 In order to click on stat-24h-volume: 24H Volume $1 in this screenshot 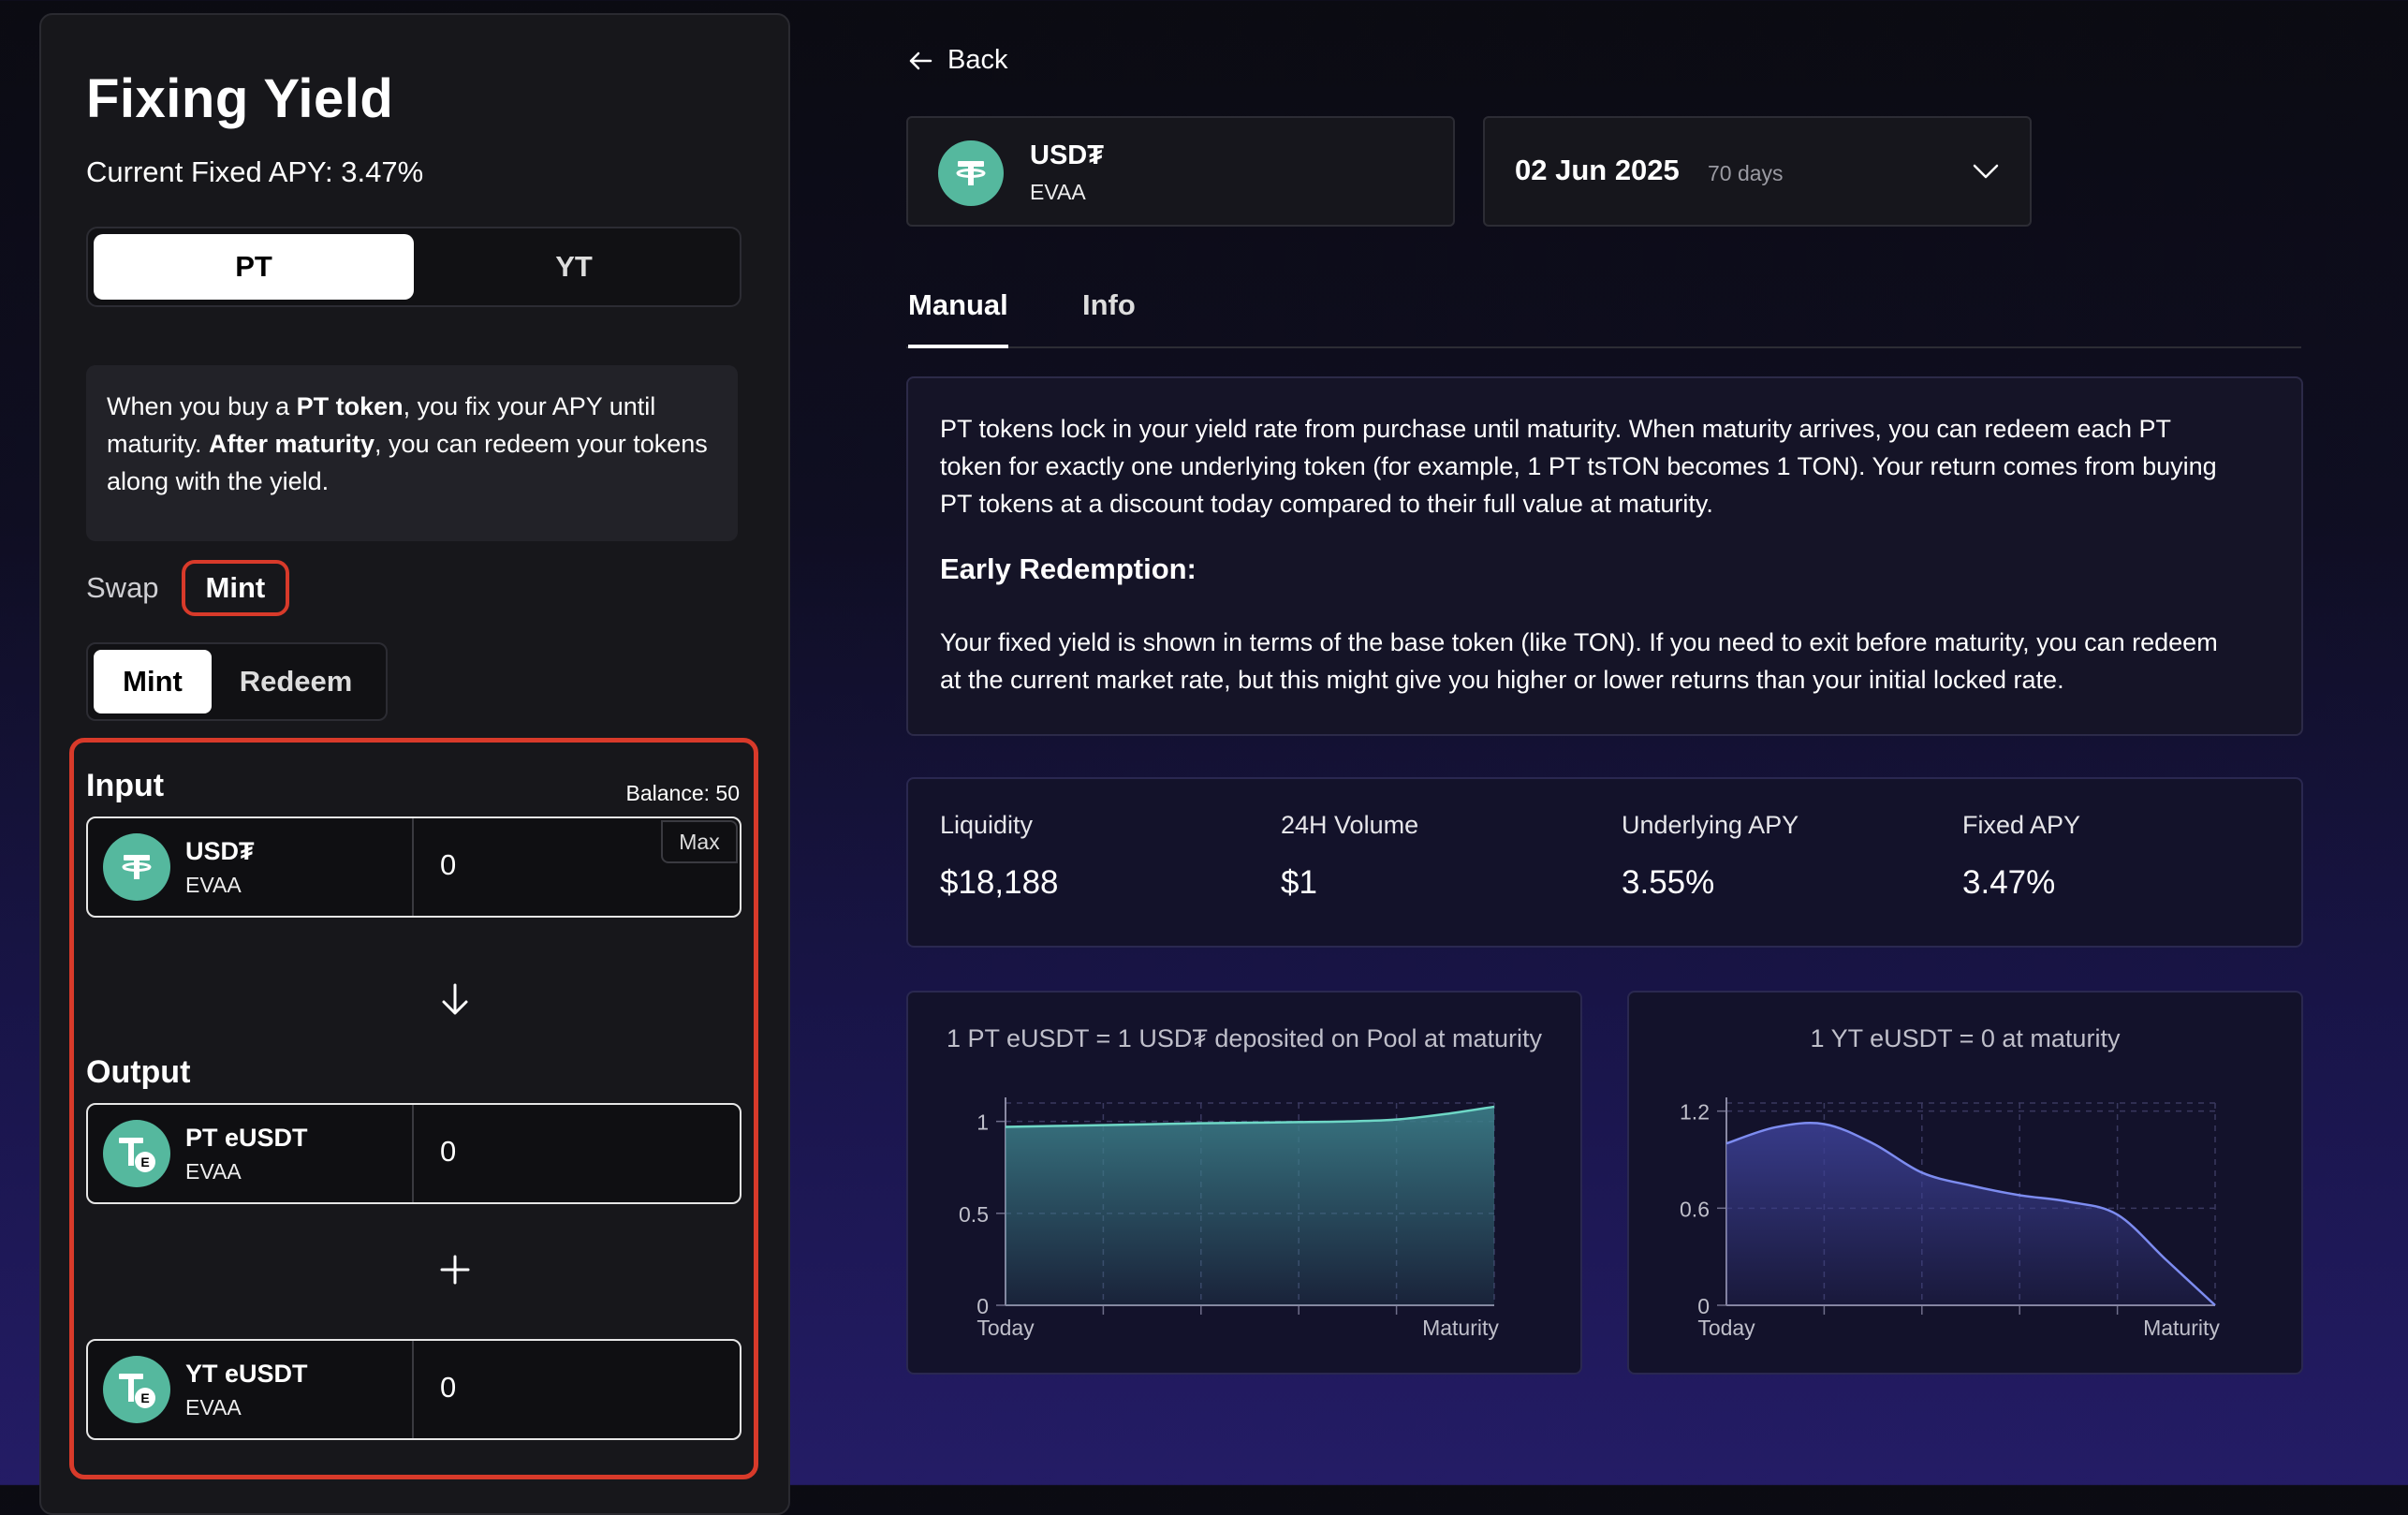, I will do `click(1349, 856)`.